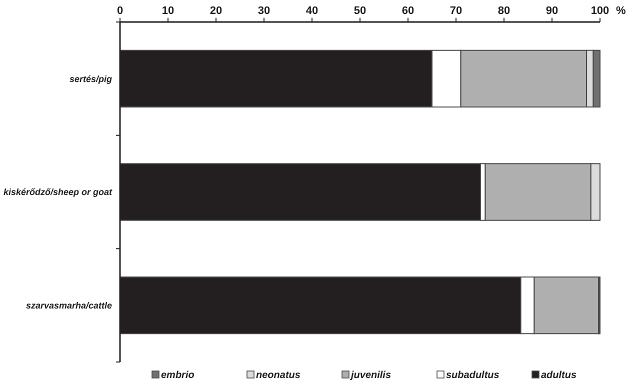 Image resolution: width=637 pixels, height=388 pixels. Describe the element at coordinates (473, 375) in the screenshot. I see `legend-label: subadultus` at that location.